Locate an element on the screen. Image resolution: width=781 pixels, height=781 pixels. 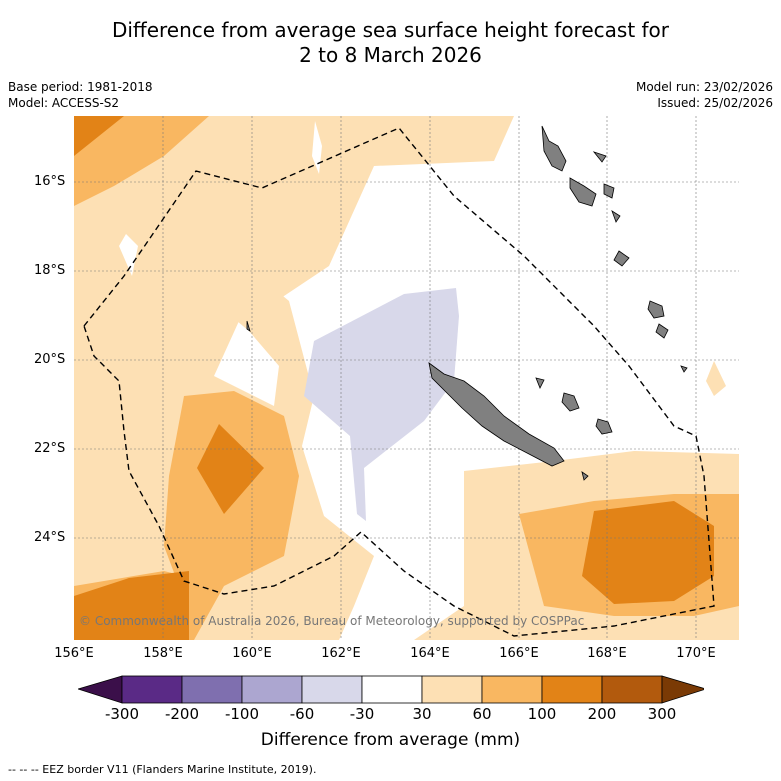
model-name: Model: ACCESS-S2 is located at coordinates (64, 103).